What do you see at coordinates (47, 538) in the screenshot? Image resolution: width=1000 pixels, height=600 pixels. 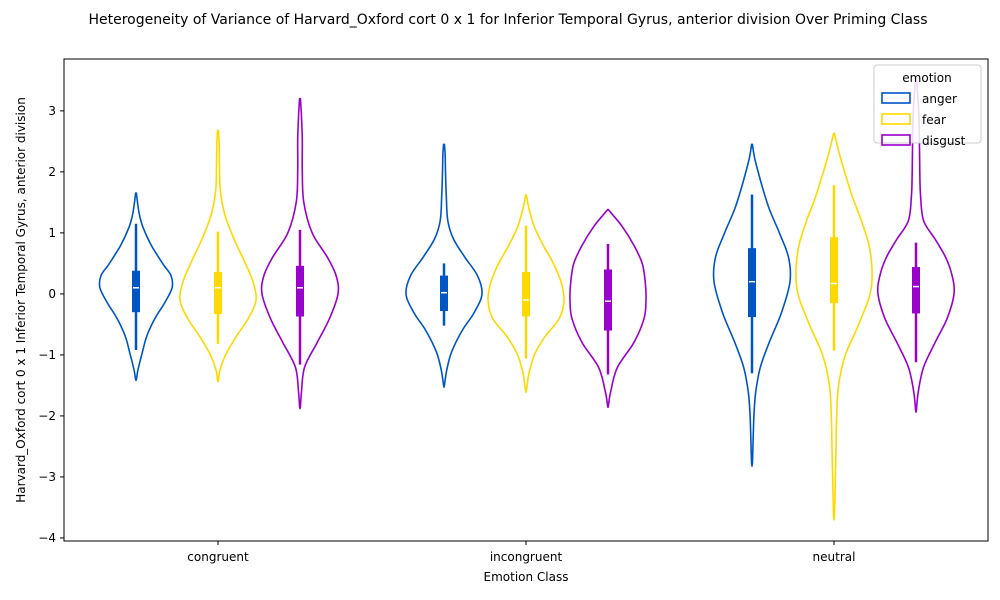 I see `y-tick-label: −4` at bounding box center [47, 538].